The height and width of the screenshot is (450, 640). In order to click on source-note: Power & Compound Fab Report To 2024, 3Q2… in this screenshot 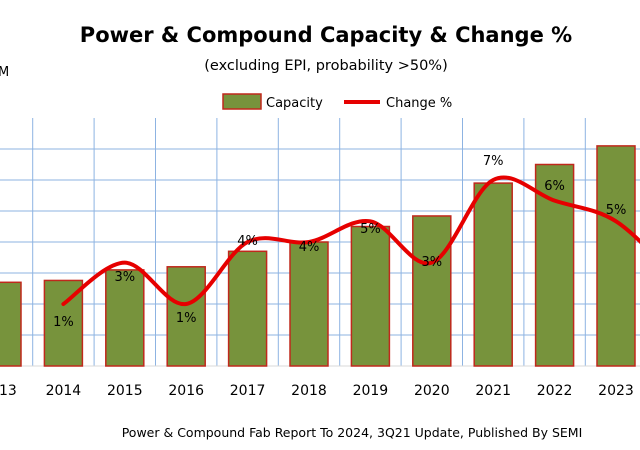, I will do `click(352, 432)`.